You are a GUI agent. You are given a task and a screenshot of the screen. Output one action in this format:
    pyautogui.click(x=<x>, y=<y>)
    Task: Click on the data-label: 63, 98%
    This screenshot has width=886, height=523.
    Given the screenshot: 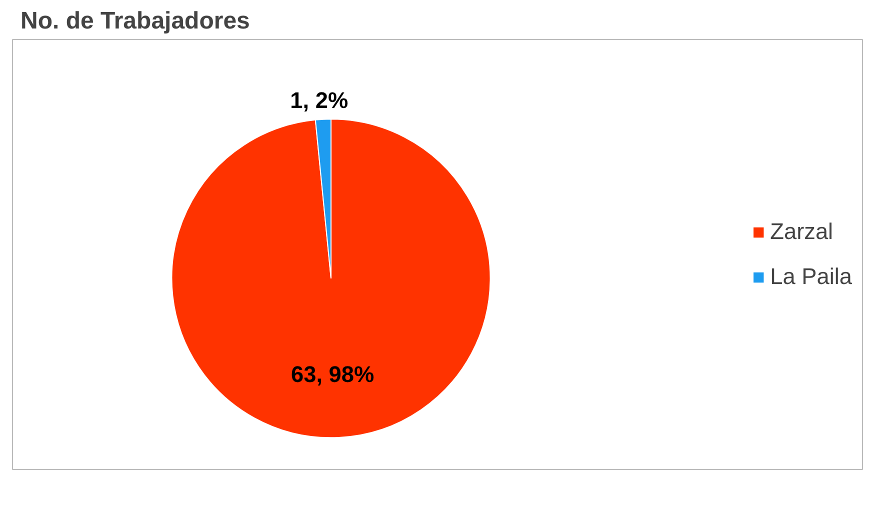 What is the action you would take?
    pyautogui.click(x=332, y=373)
    